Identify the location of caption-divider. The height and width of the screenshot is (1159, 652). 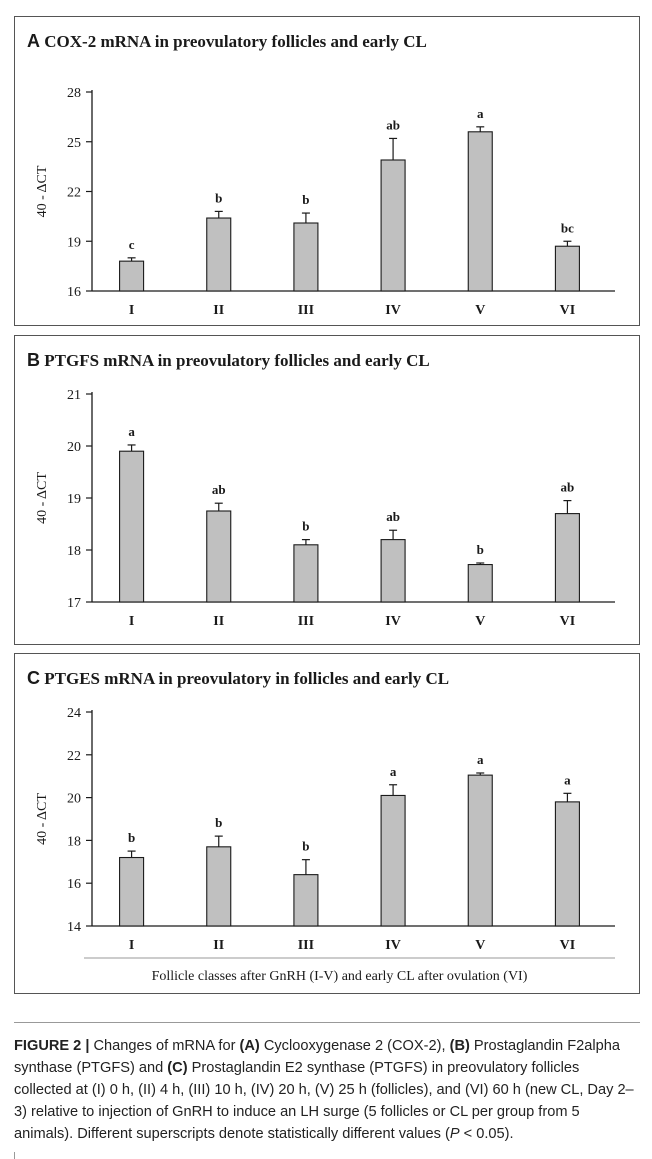
(14, 1155).